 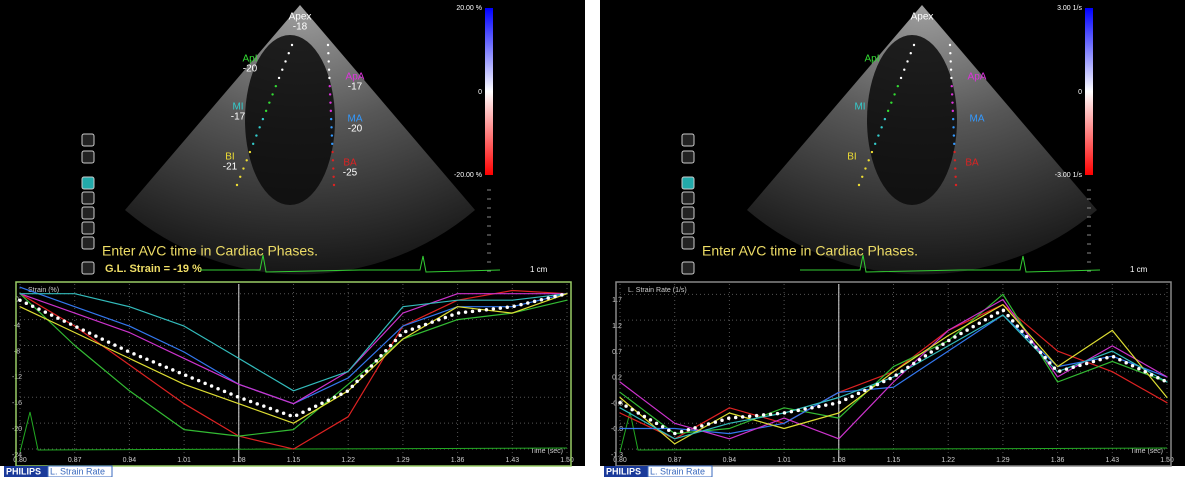 What do you see at coordinates (300, 27) in the screenshot?
I see `segment-value: -18` at bounding box center [300, 27].